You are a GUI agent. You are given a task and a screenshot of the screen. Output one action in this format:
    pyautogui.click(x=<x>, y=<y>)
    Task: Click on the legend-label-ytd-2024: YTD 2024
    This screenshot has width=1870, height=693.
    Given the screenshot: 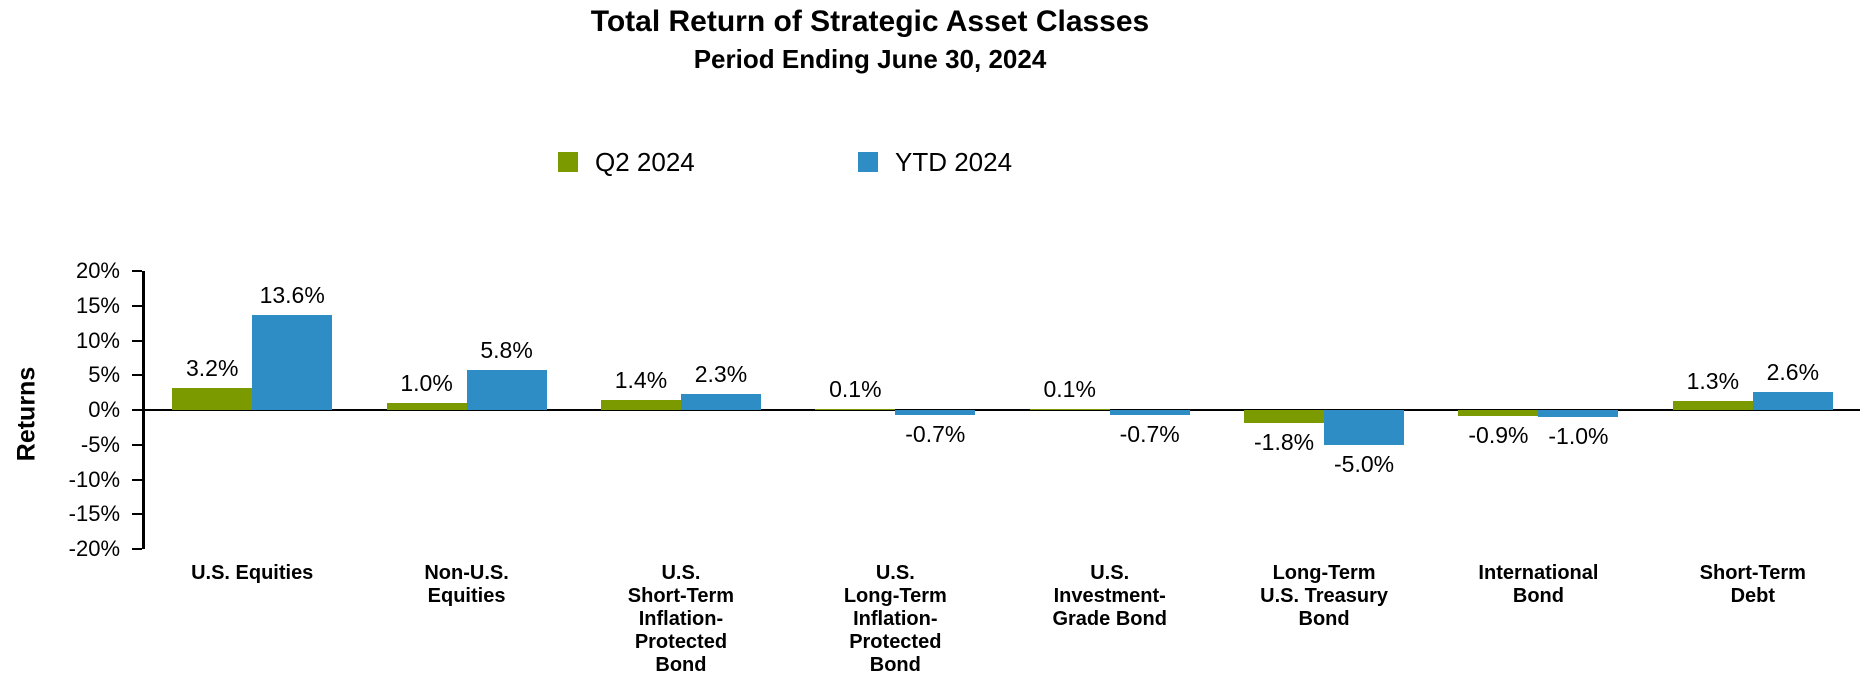 What is the action you would take?
    pyautogui.click(x=954, y=161)
    